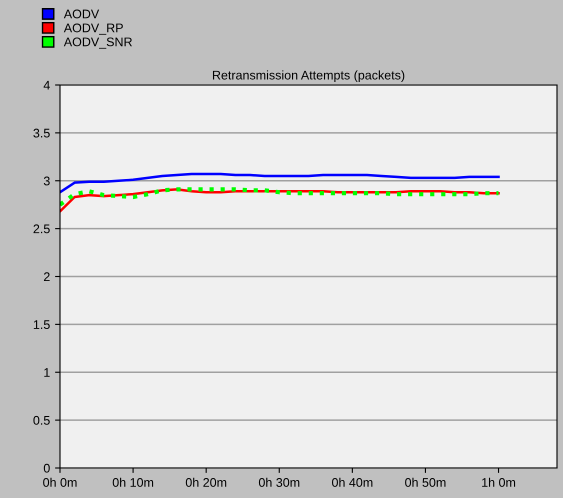 The image size is (563, 498). What do you see at coordinates (206, 482) in the screenshot?
I see `x-tick-label: 0h 20m` at bounding box center [206, 482].